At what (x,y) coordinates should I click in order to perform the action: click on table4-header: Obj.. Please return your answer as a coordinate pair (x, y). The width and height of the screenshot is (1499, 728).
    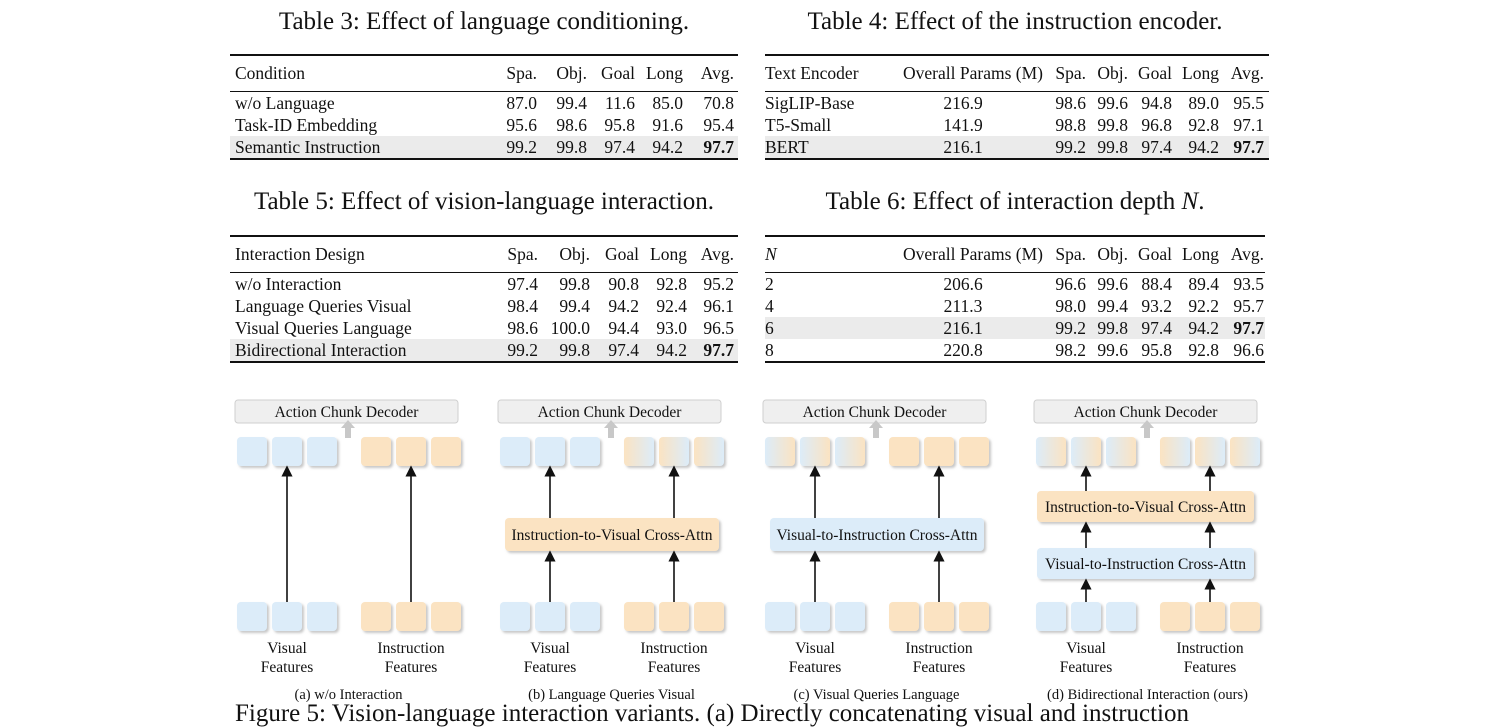
    Looking at the image, I should click on (1112, 73).